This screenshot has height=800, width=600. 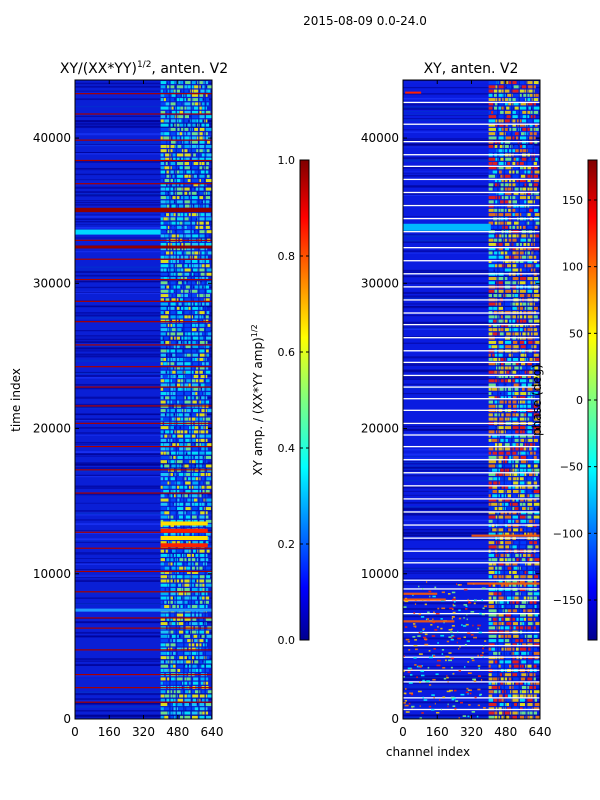 I want to click on heatmap-white-line, so click(x=471, y=486).